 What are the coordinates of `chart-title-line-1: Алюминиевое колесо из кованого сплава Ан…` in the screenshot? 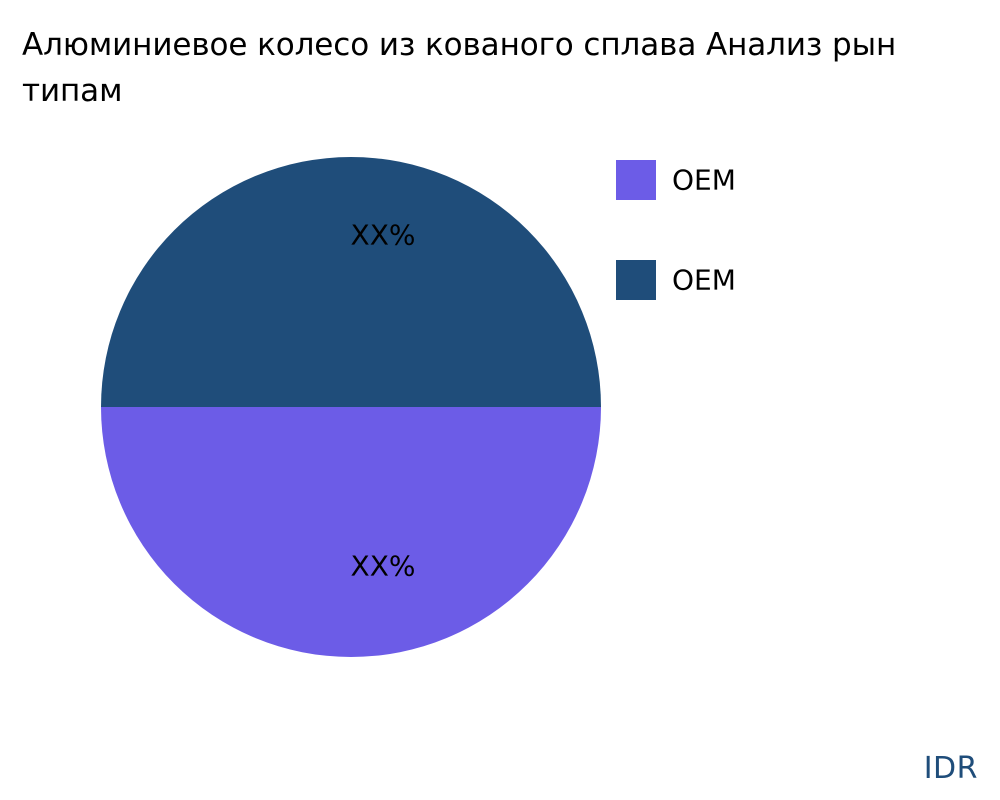 It's located at (459, 45).